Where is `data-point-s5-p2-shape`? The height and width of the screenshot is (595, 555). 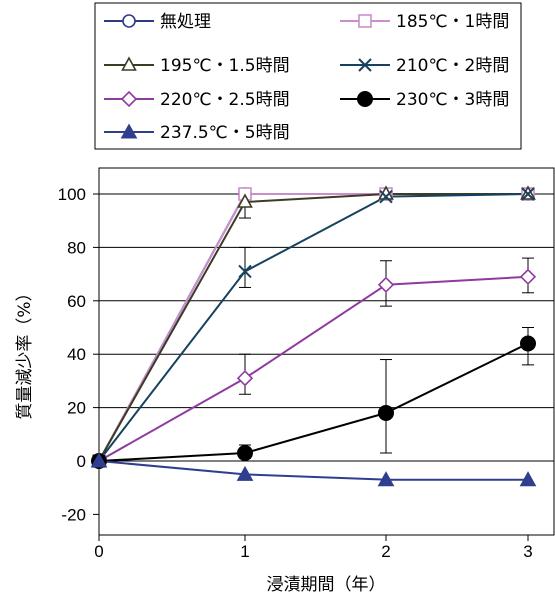
data-point-s5-p2-shape is located at coordinates (386, 412).